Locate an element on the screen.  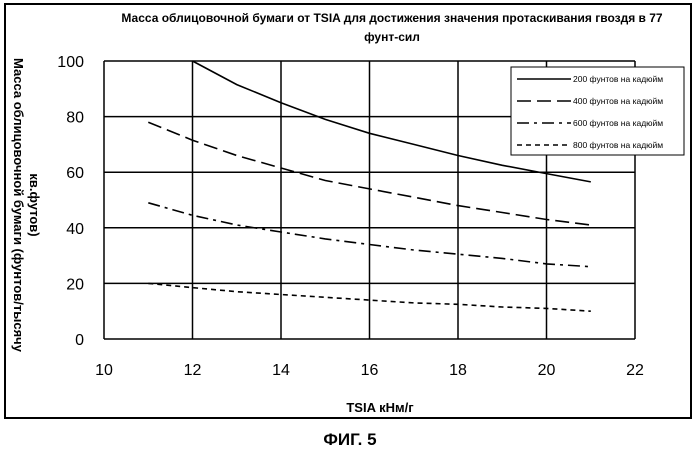
x-tick-label: 12 is located at coordinates (193, 370).